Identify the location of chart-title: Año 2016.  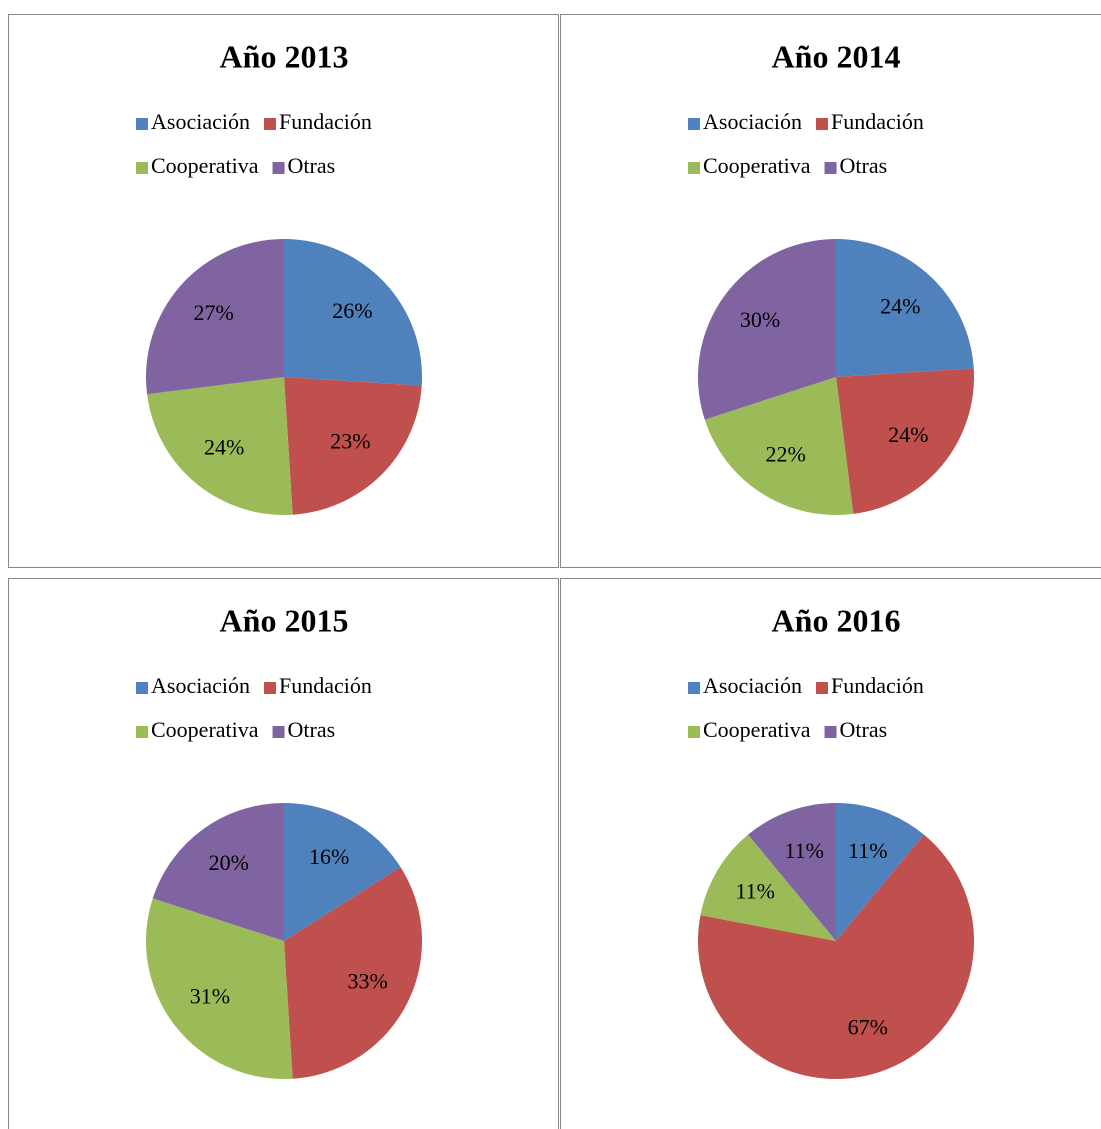
(836, 620).